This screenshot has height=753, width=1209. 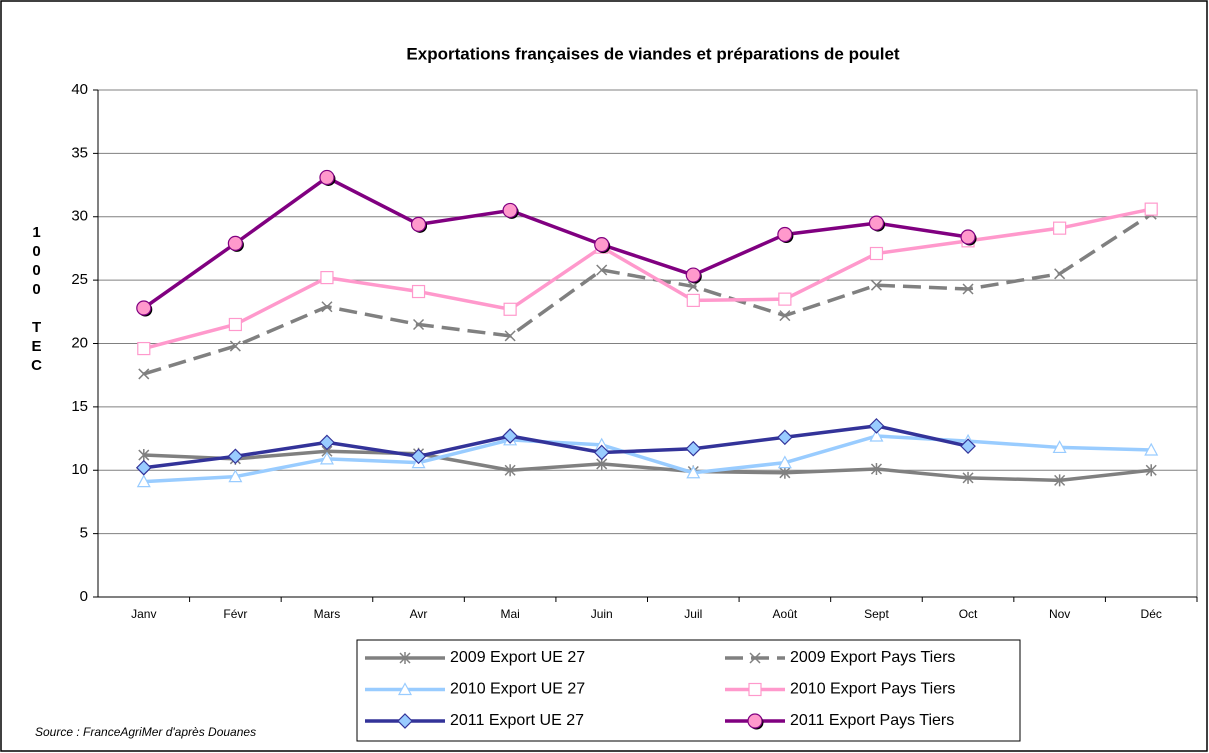 What do you see at coordinates (145, 732) in the screenshot?
I see `source-note: Source : FranceAgriMer d'après Douanes` at bounding box center [145, 732].